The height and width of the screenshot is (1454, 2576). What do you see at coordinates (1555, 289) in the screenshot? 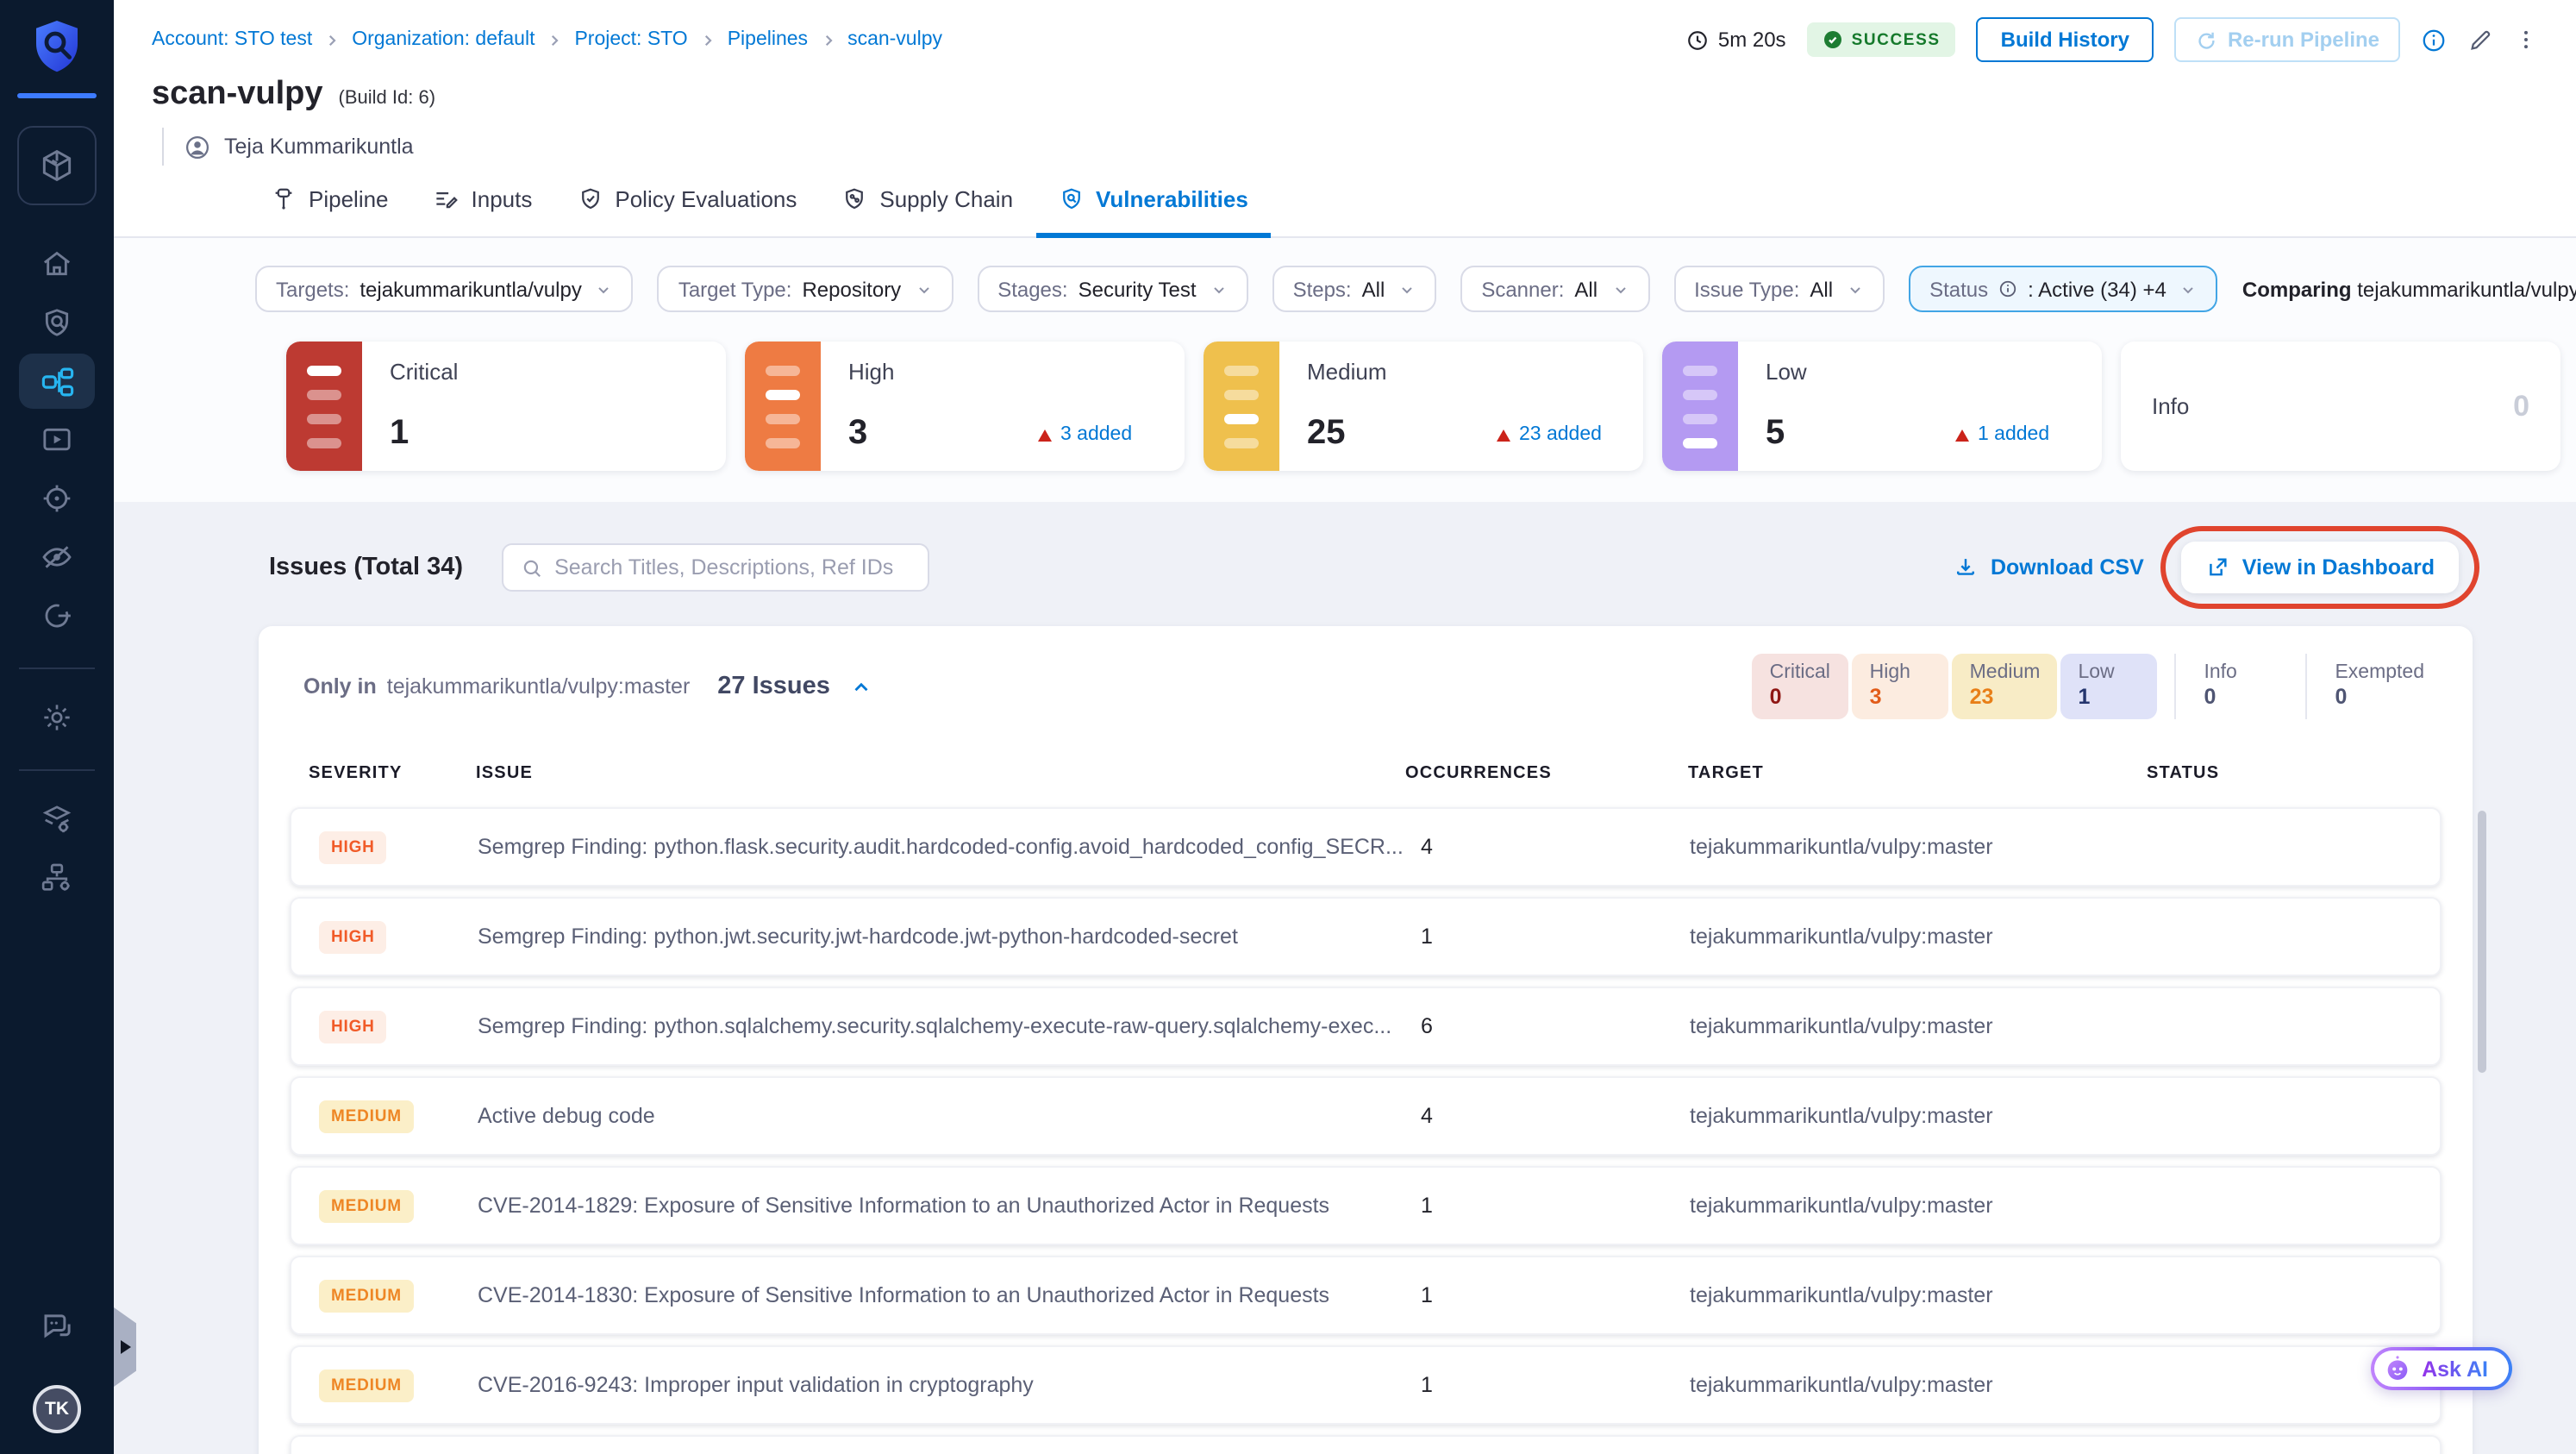
I see `filter-scanner: Scanner: All` at bounding box center [1555, 289].